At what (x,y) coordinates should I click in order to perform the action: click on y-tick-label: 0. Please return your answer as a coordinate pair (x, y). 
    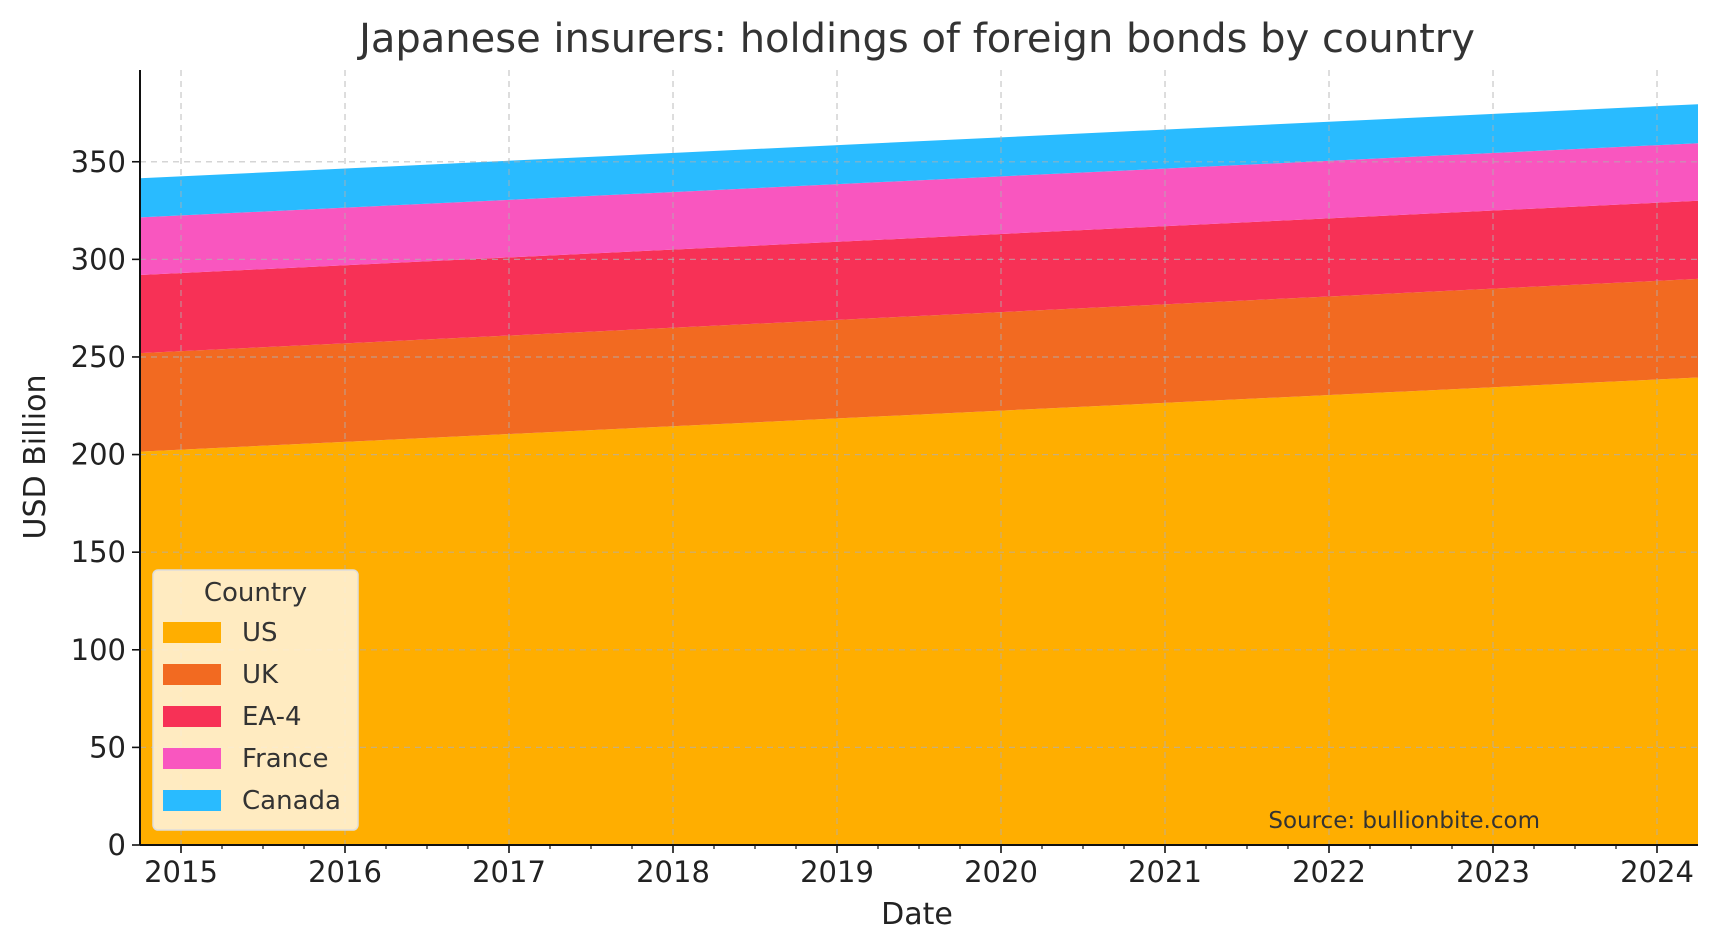
    Looking at the image, I should click on (117, 845).